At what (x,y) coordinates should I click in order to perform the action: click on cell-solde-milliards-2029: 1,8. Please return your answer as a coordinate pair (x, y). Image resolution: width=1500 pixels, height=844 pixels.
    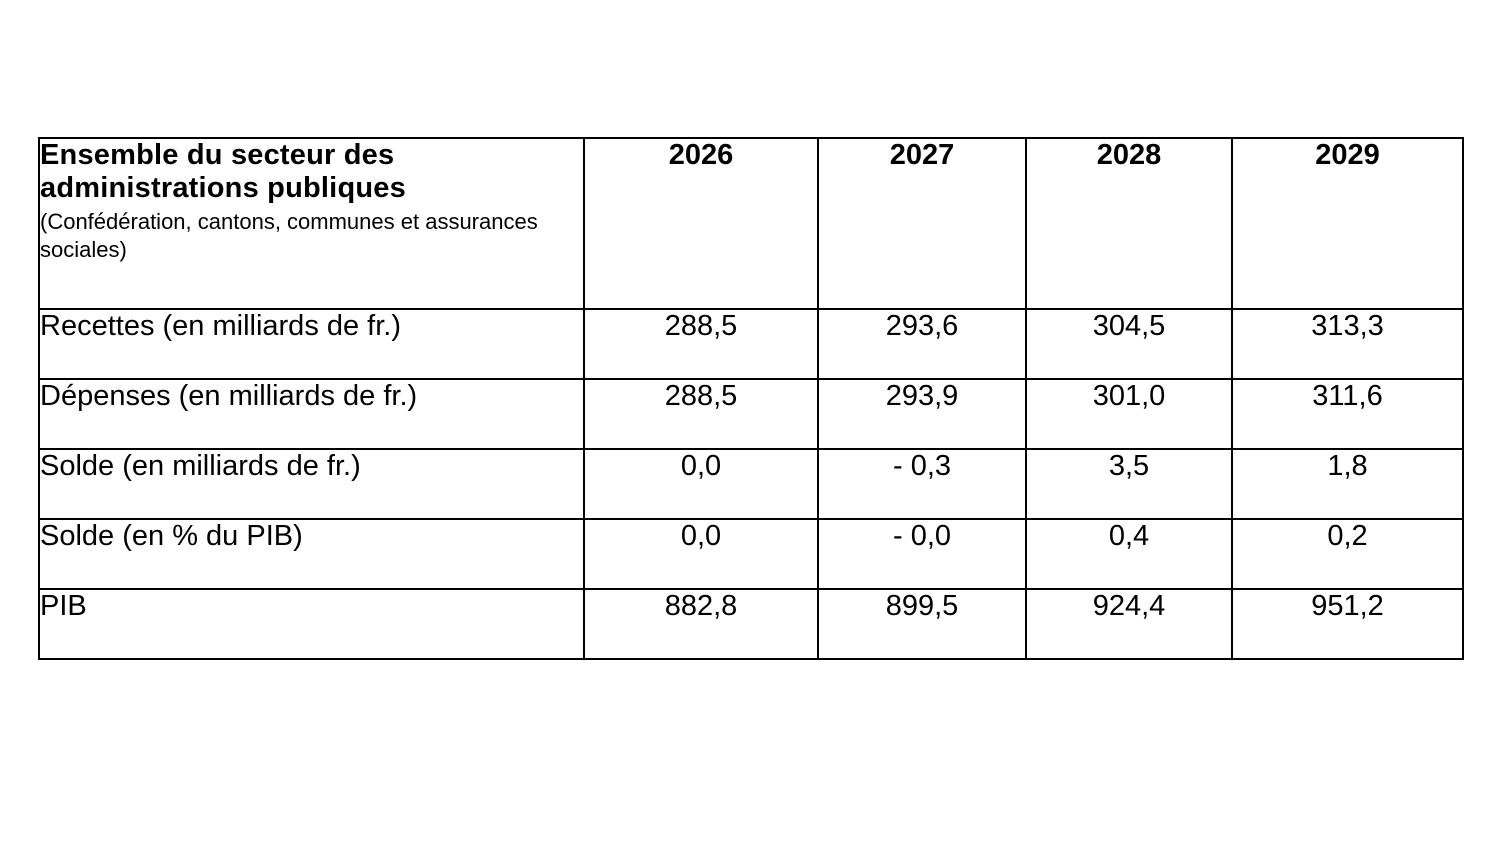
    Looking at the image, I should click on (1347, 484).